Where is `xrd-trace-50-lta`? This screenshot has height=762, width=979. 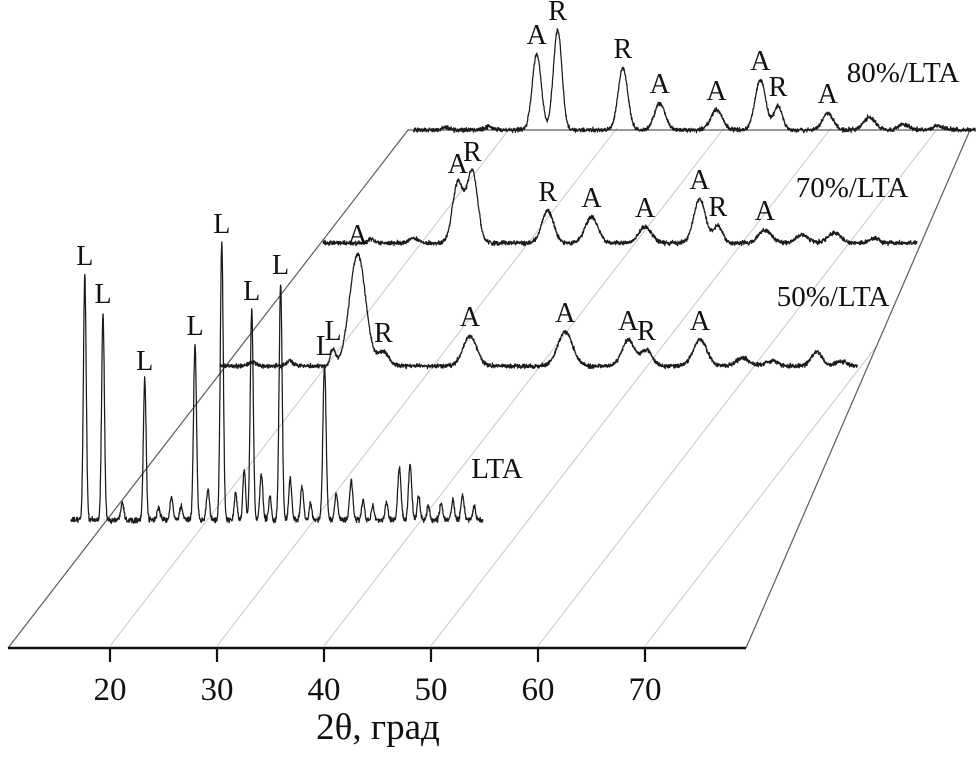
xrd-trace-50-lta is located at coordinates (539, 311).